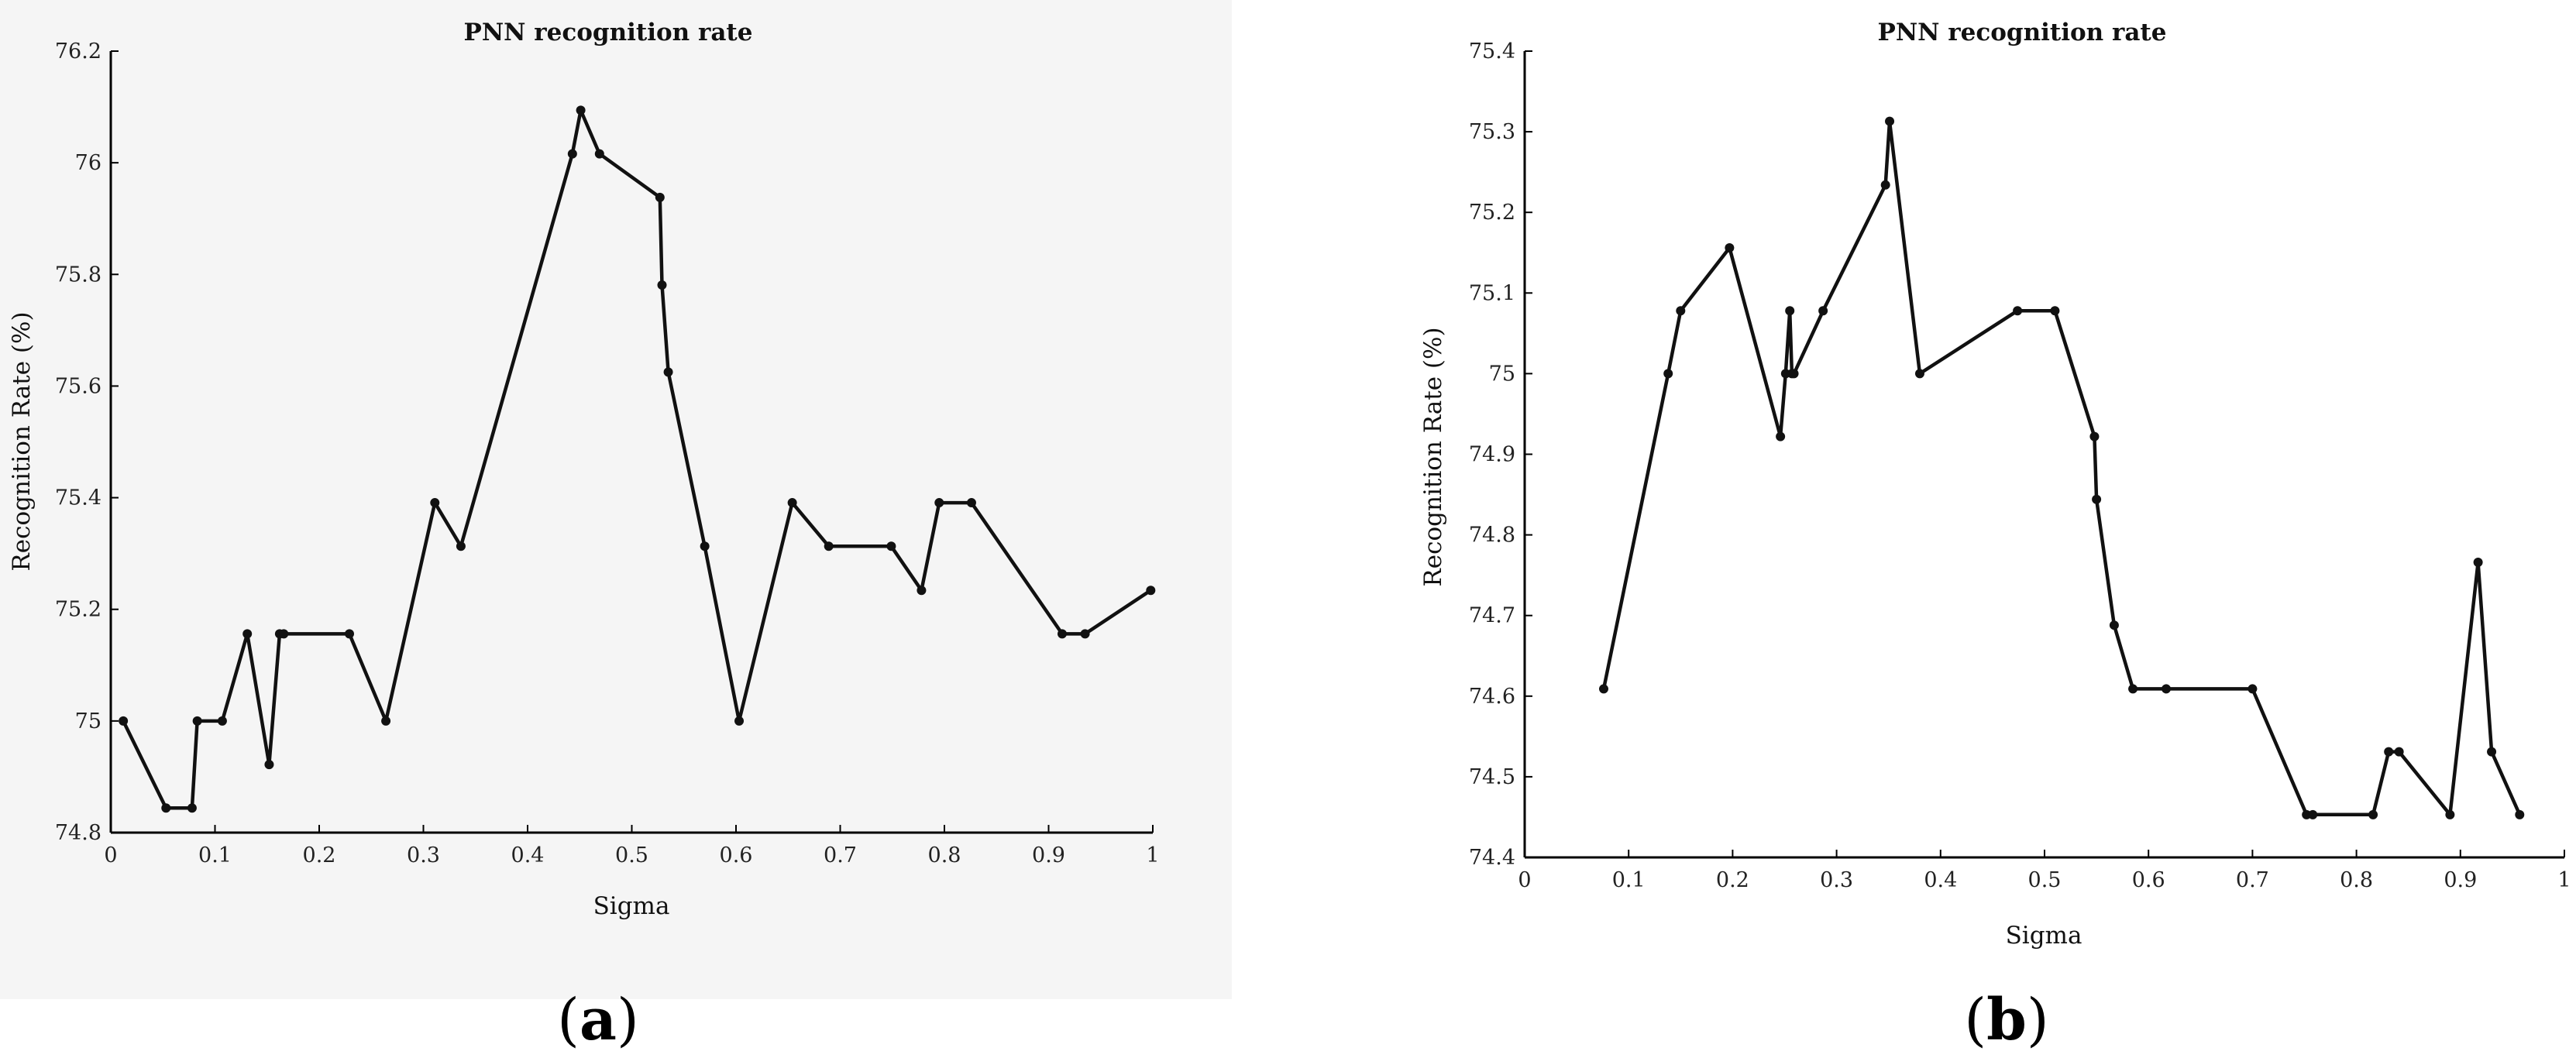 This screenshot has width=2576, height=1058. What do you see at coordinates (1492, 213) in the screenshot?
I see `chart-b-y-tick-label: 75.2` at bounding box center [1492, 213].